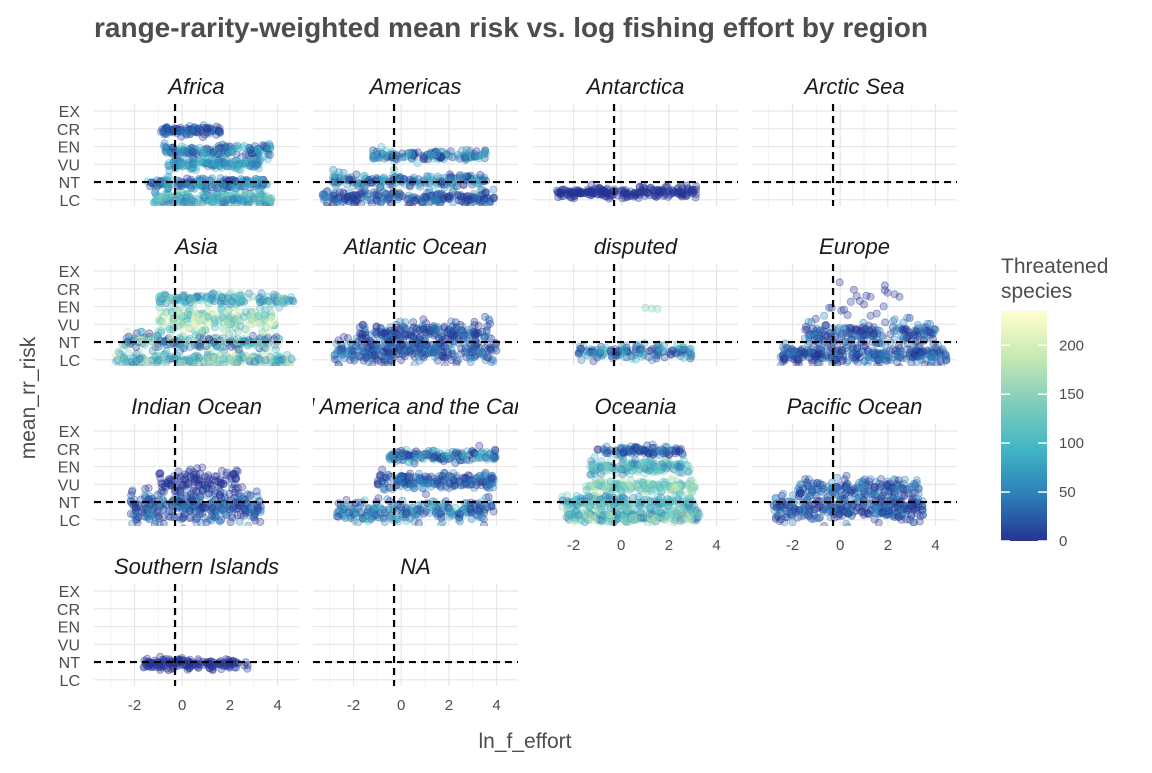 Image resolution: width=1152 pixels, height=773 pixels. Describe the element at coordinates (636, 406) in the screenshot. I see `facet-strip-label: Oceania` at that location.